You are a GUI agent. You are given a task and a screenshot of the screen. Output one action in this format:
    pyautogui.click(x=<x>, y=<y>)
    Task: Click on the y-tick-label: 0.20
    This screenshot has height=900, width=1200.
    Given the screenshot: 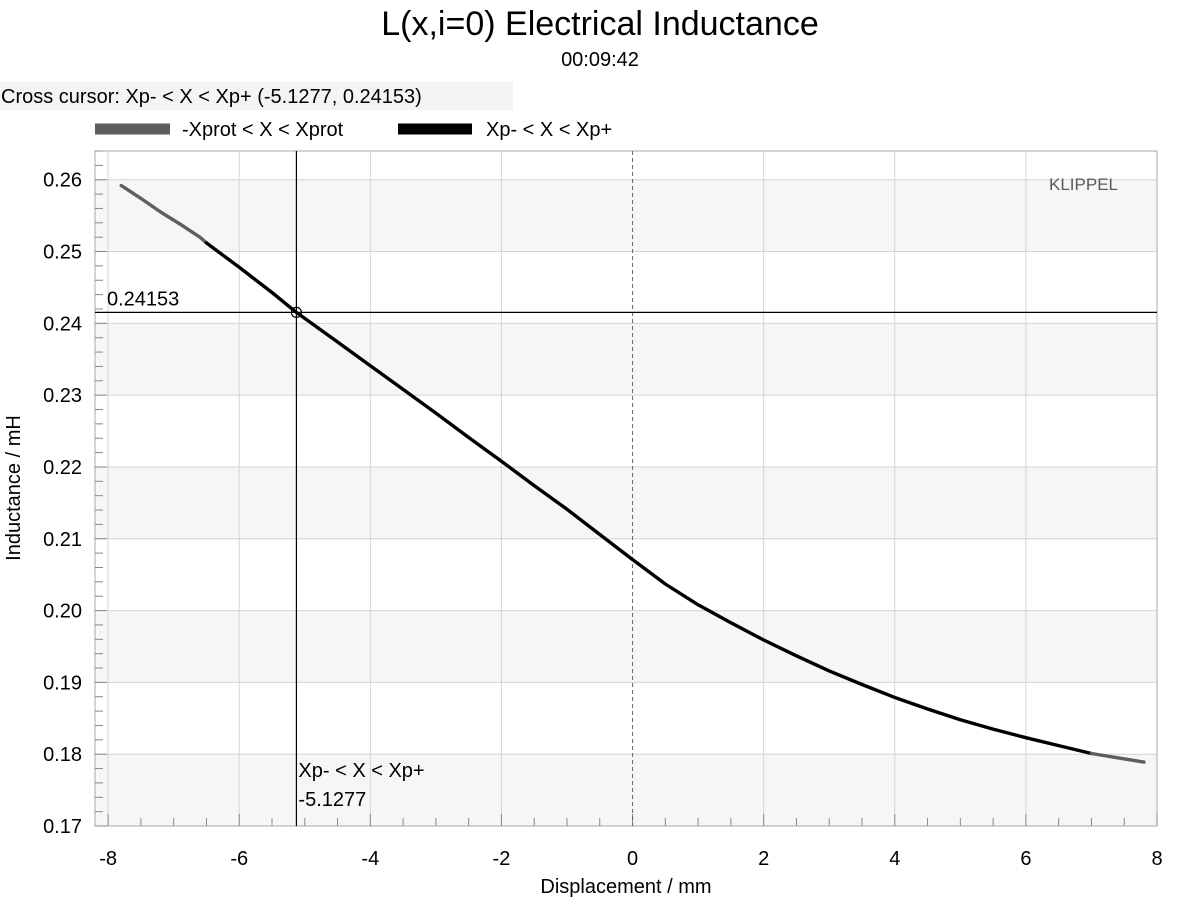 What is the action you would take?
    pyautogui.click(x=62, y=612)
    